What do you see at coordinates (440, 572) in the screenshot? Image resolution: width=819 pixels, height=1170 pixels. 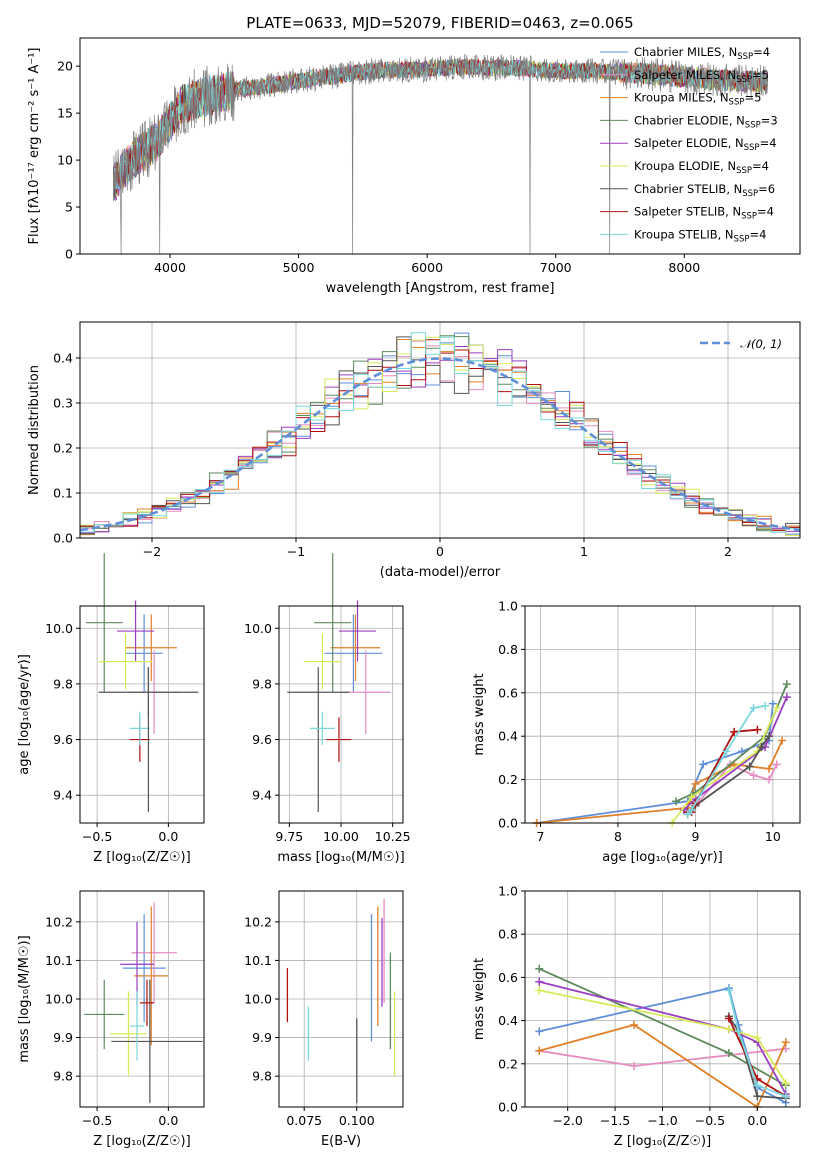 I see `x-axis-label: (data-model)/error` at bounding box center [440, 572].